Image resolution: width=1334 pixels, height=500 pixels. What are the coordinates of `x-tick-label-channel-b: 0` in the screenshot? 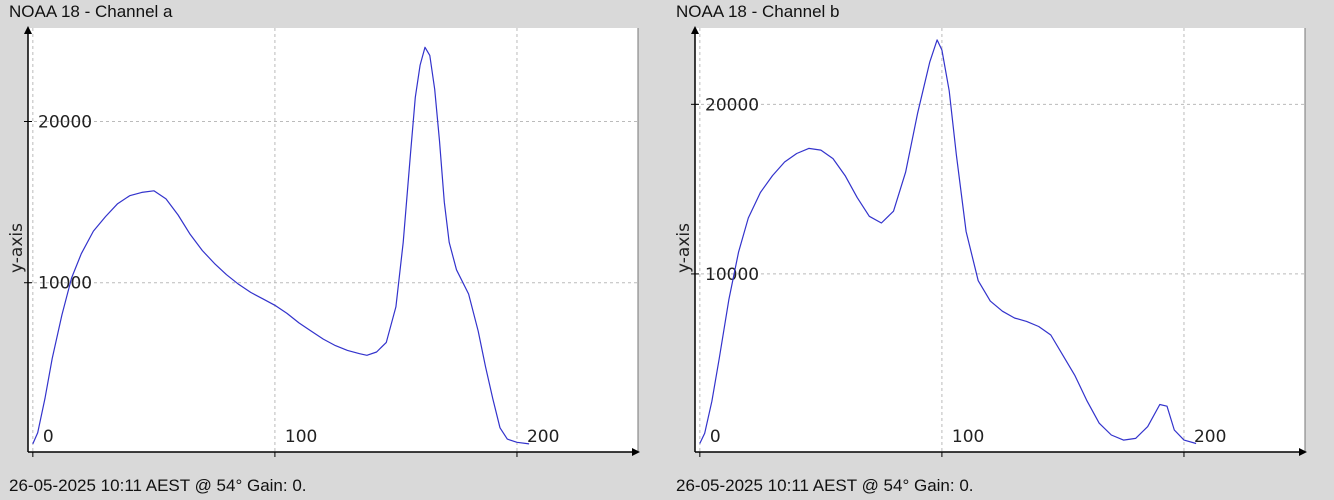 It's located at (715, 437).